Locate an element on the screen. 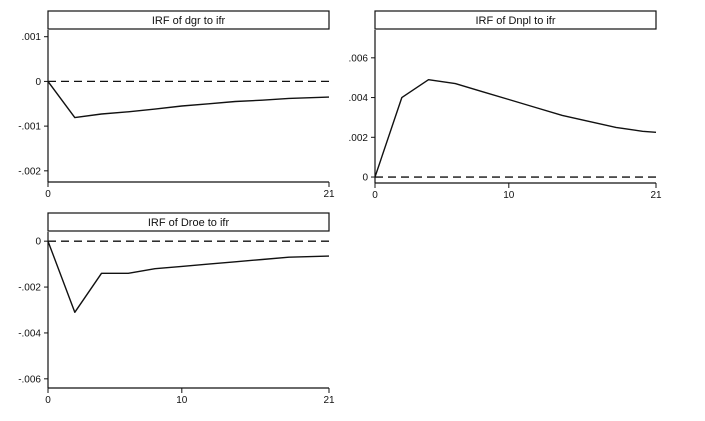 The width and height of the screenshot is (705, 421). y-tick-label: .002 is located at coordinates (359, 138).